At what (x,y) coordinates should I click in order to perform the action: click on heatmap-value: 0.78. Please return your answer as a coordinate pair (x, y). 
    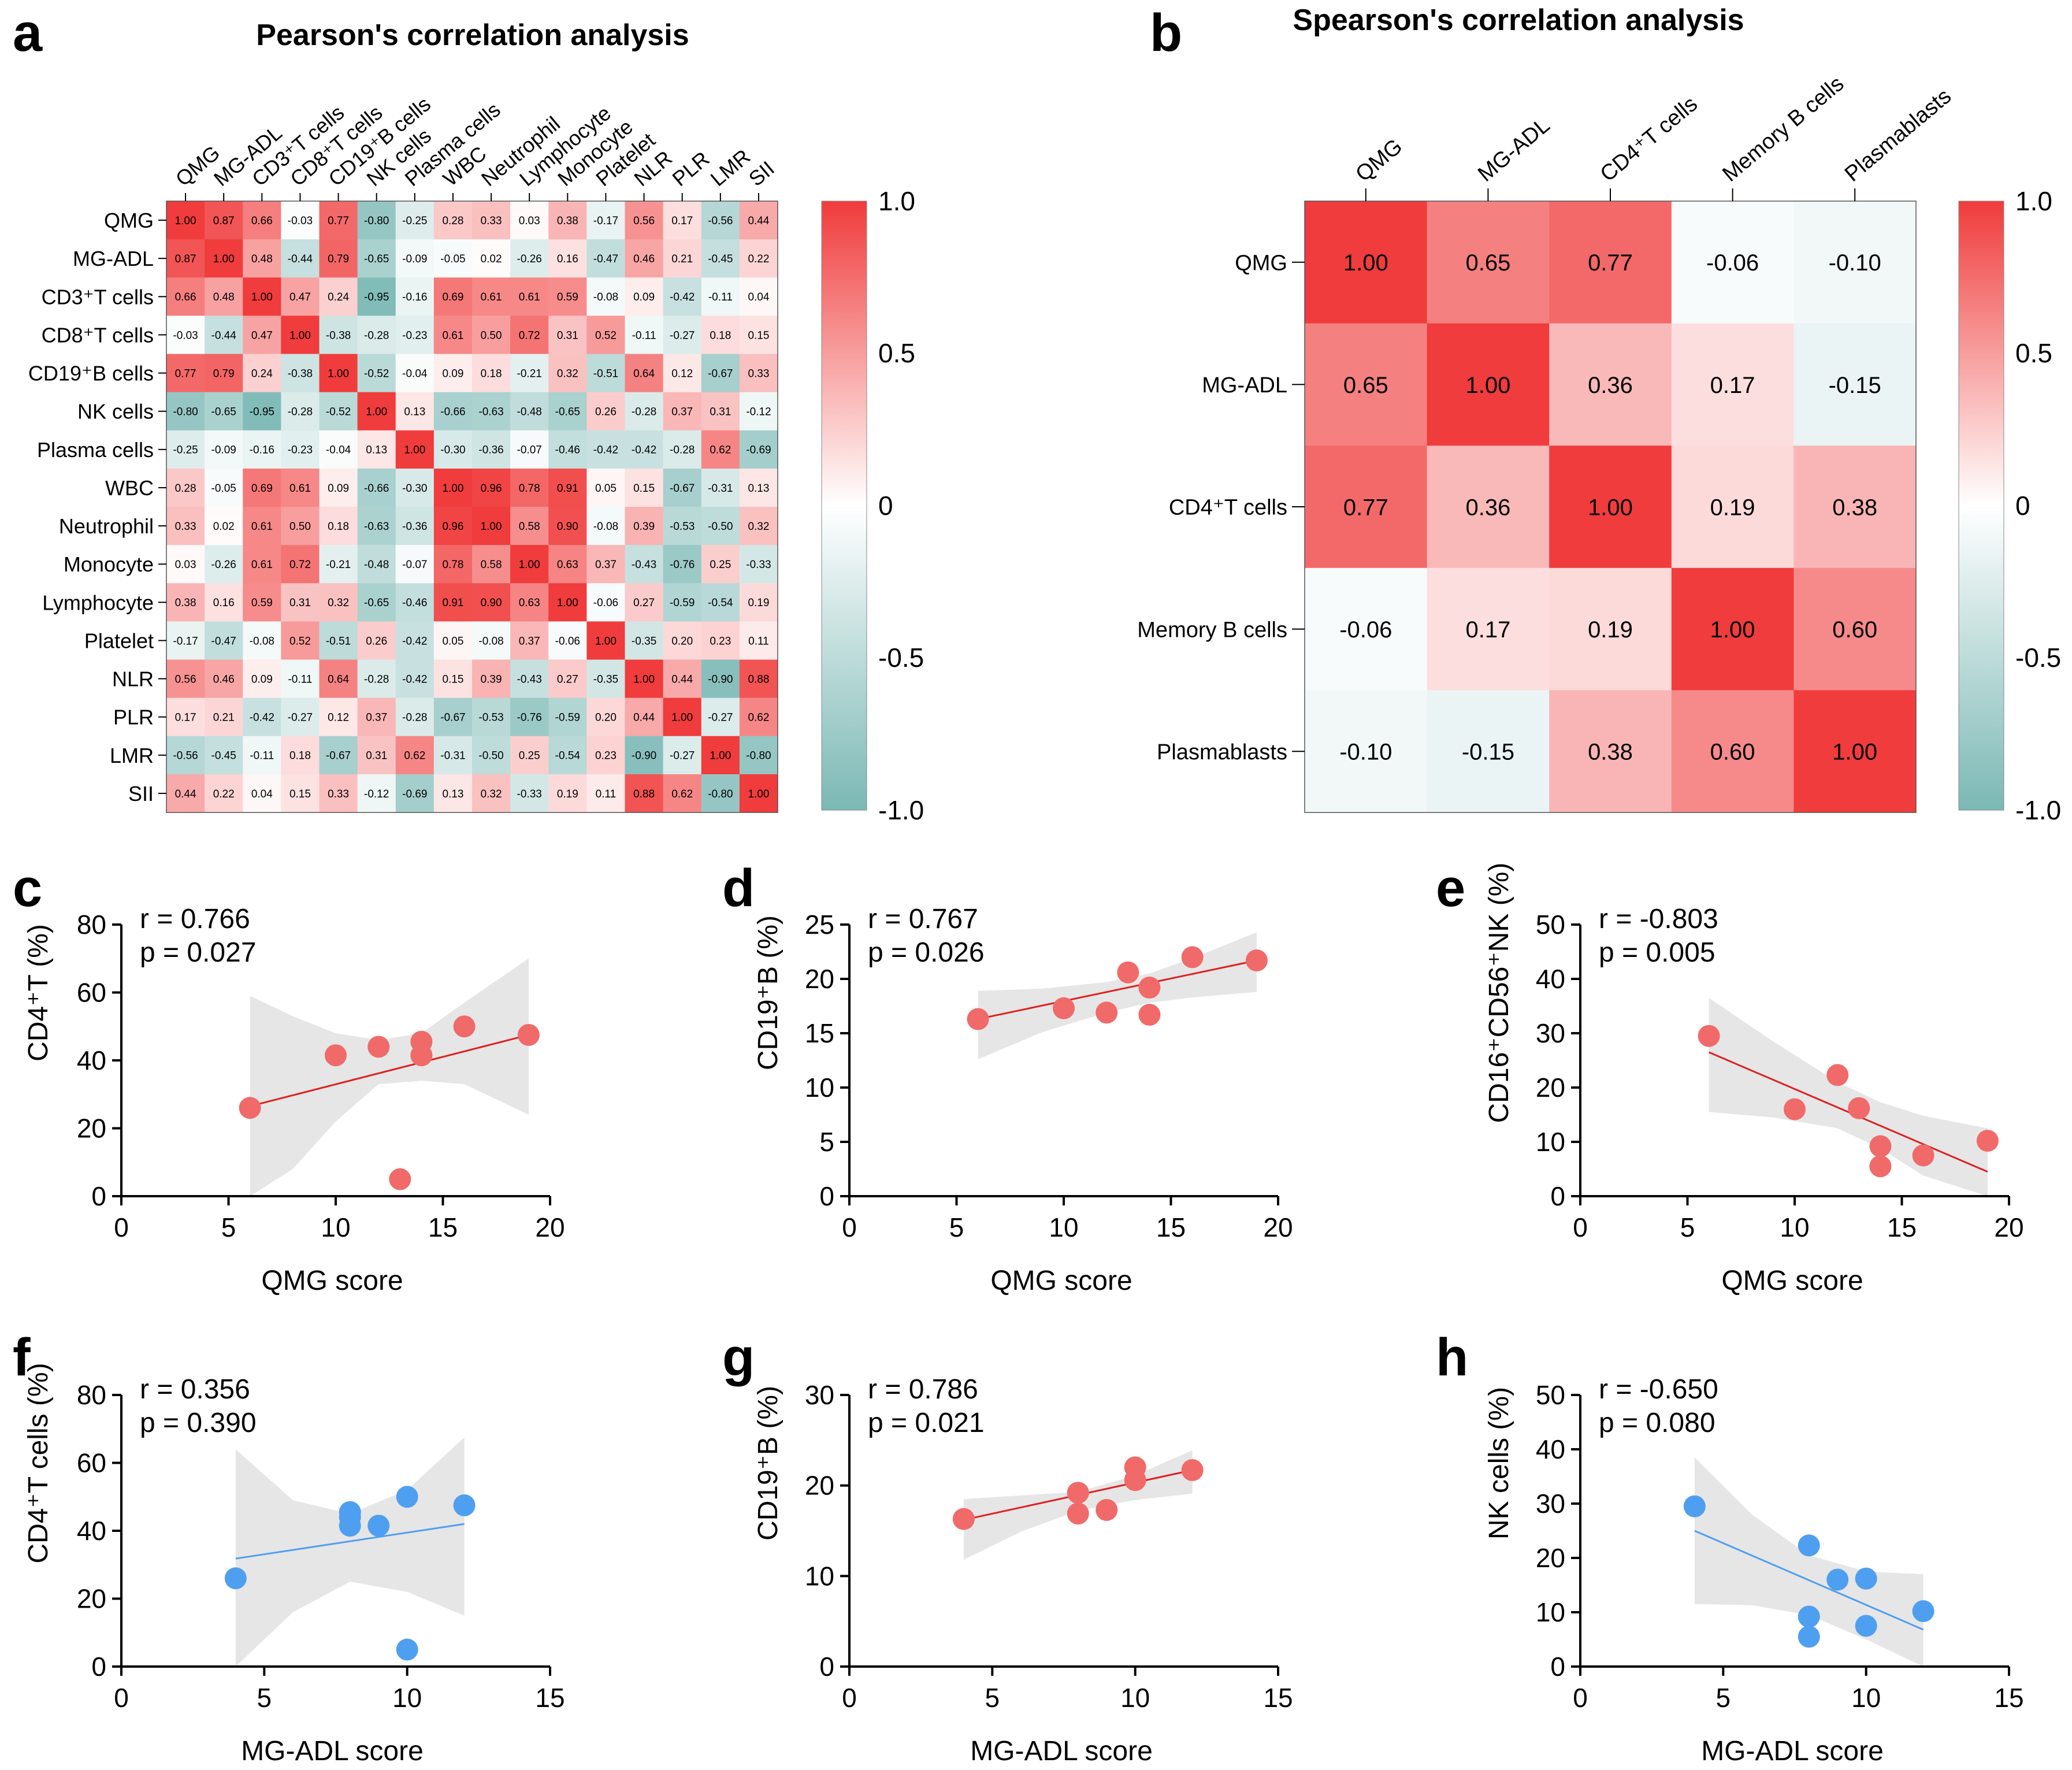
    Looking at the image, I should click on (452, 565).